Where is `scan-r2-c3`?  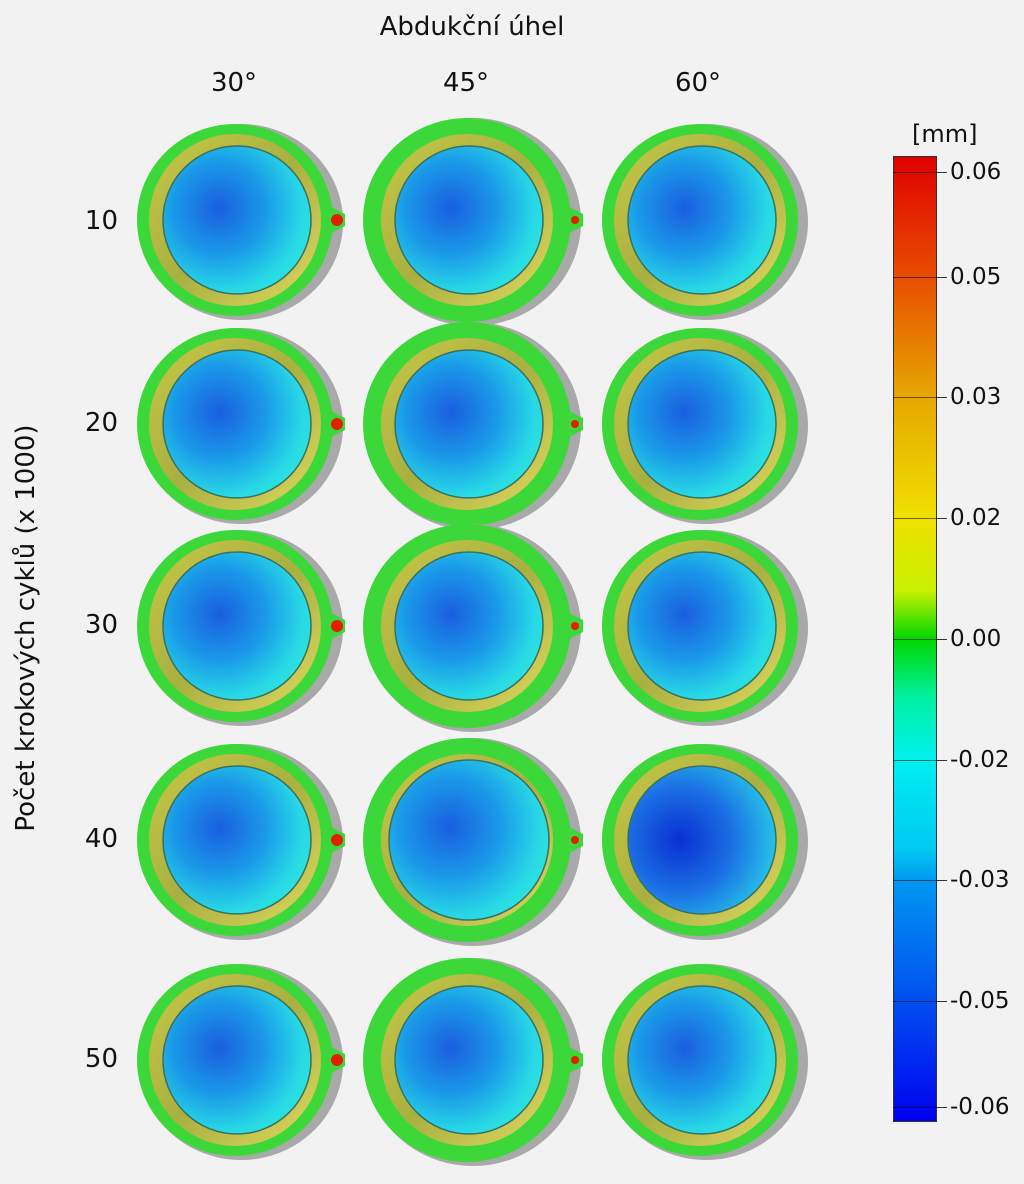
scan-r2-c3 is located at coordinates (705, 426).